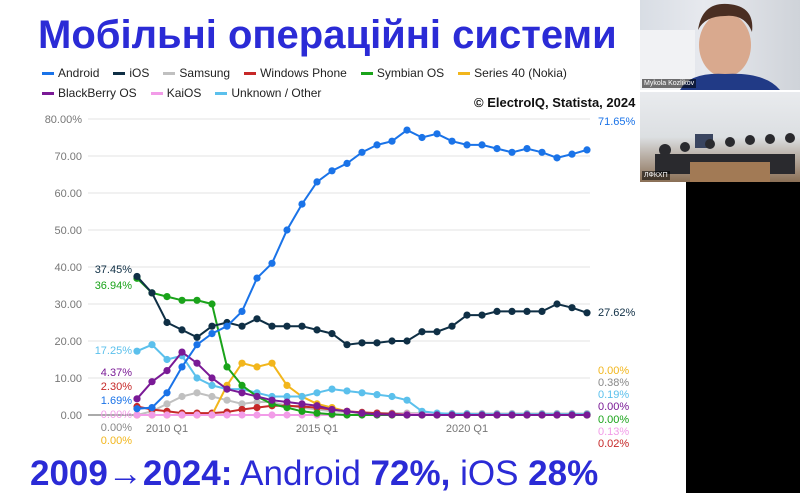  Describe the element at coordinates (555, 102) in the screenshot. I see `chart-source: © ElectroIQ, Statista, 2024` at that location.